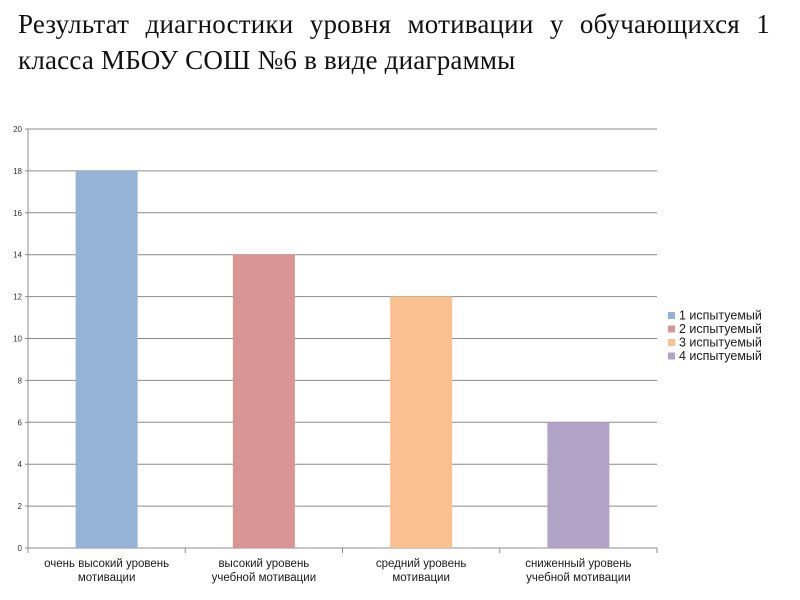 Image resolution: width=800 pixels, height=600 pixels. Describe the element at coordinates (20, 506) in the screenshot. I see `y-tick-label: 2` at that location.